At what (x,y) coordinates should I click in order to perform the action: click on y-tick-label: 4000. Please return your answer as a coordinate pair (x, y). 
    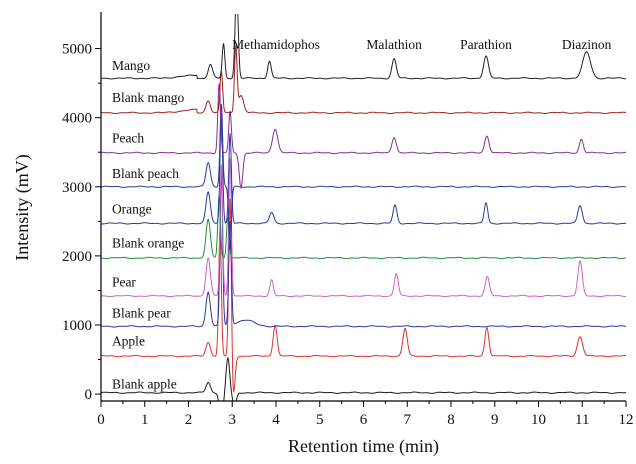
    Looking at the image, I should click on (77, 119).